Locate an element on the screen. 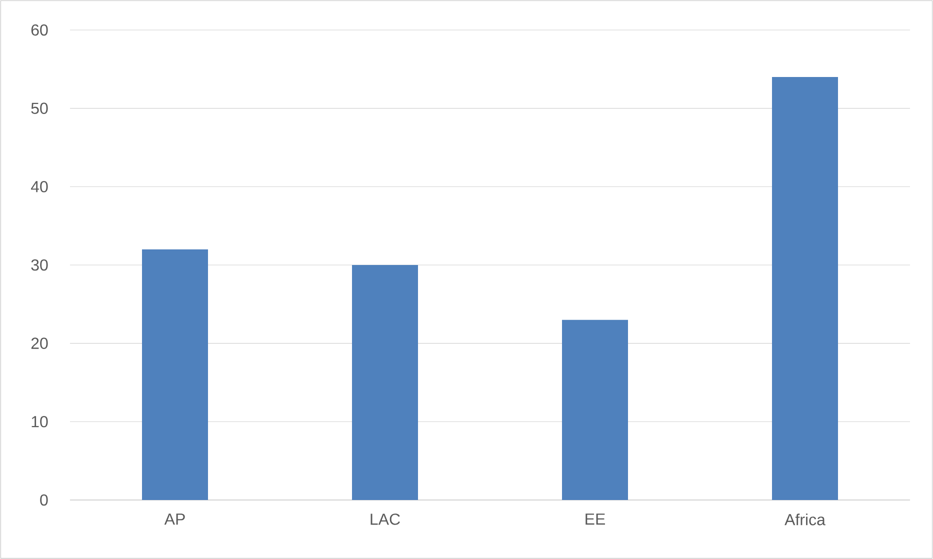  y-tick-label: 30 is located at coordinates (39, 265).